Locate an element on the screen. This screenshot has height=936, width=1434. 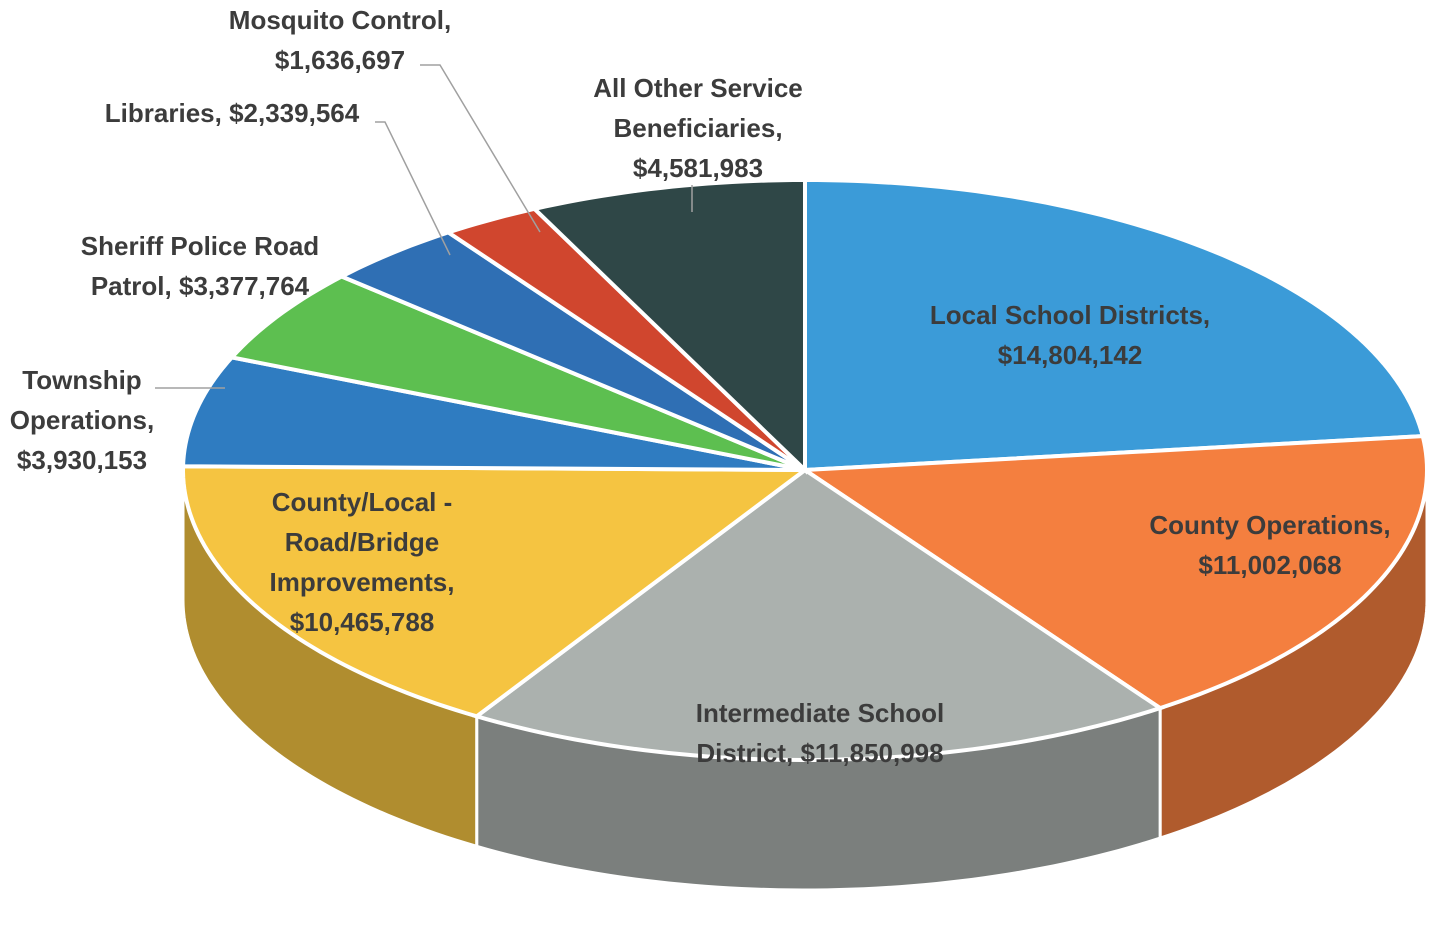
value-label: $2,339,564 is located at coordinates (294, 113).